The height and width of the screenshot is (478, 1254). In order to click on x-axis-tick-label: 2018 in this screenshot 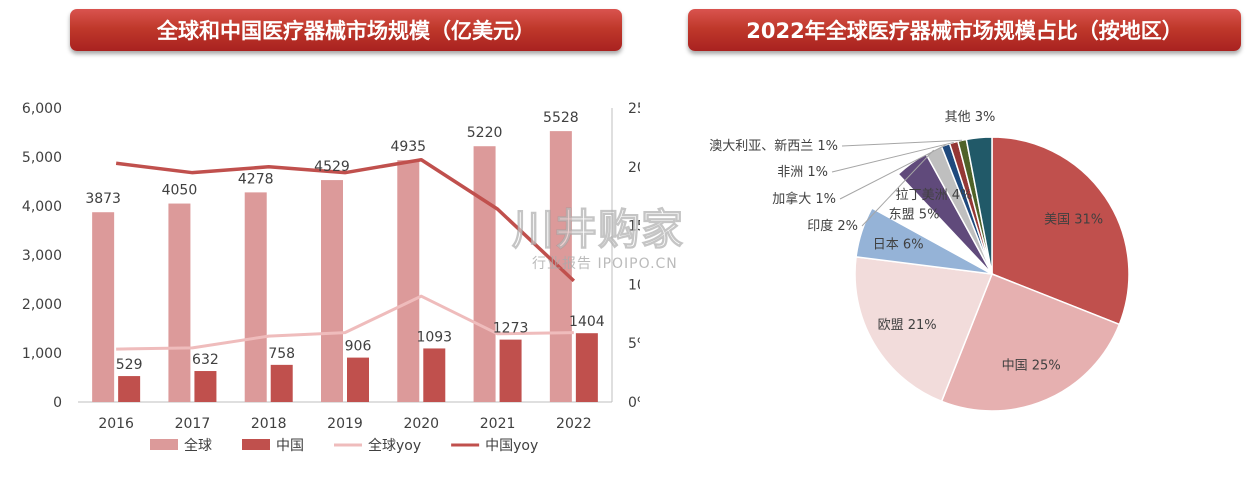, I will do `click(269, 424)`.